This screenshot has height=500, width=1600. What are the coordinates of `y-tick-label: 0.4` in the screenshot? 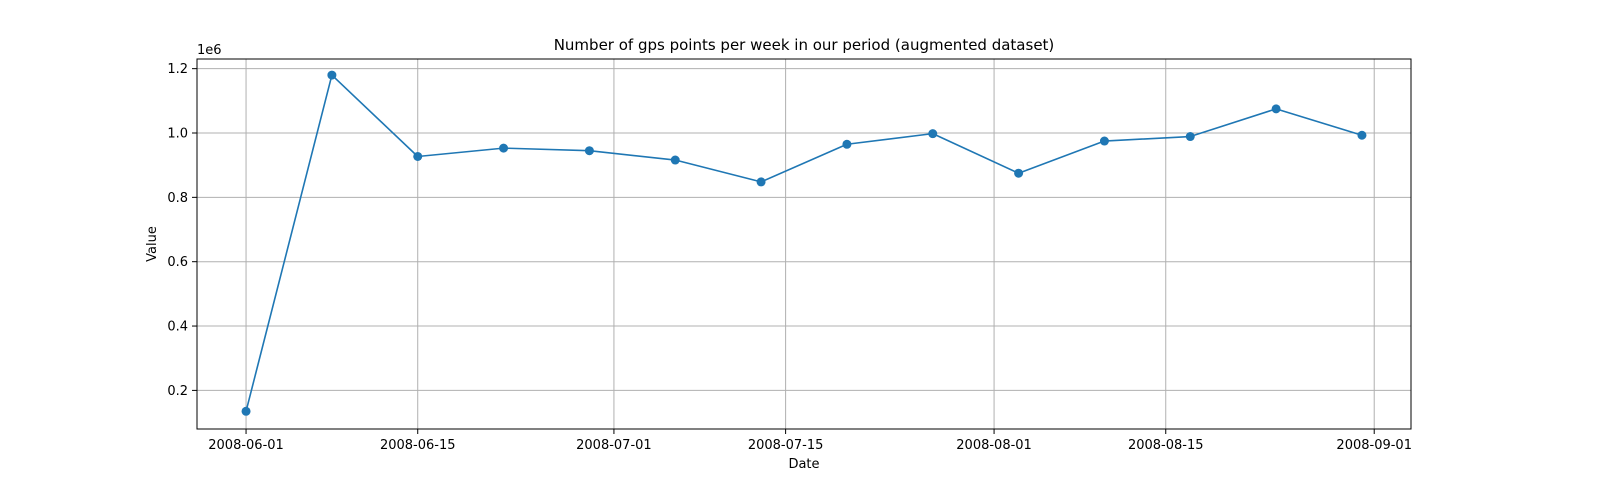 It's located at (177, 327).